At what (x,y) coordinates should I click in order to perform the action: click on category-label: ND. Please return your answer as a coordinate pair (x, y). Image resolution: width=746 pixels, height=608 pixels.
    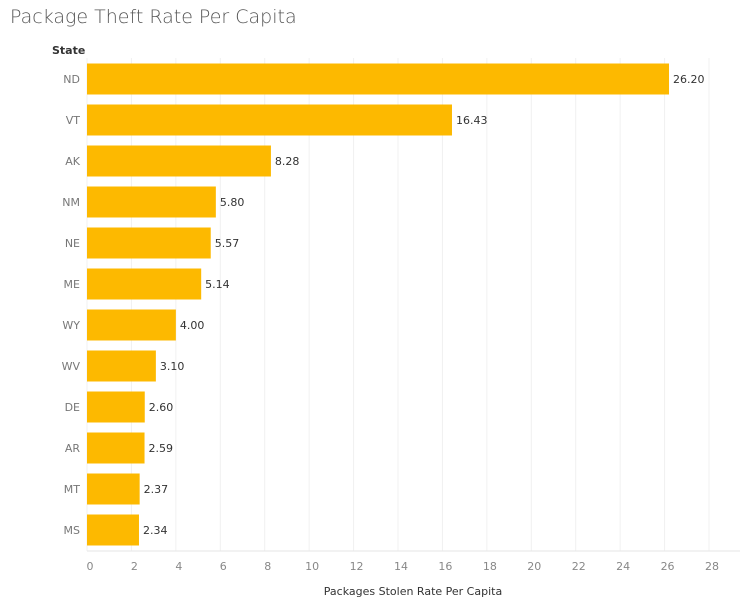
    Looking at the image, I should click on (71, 79).